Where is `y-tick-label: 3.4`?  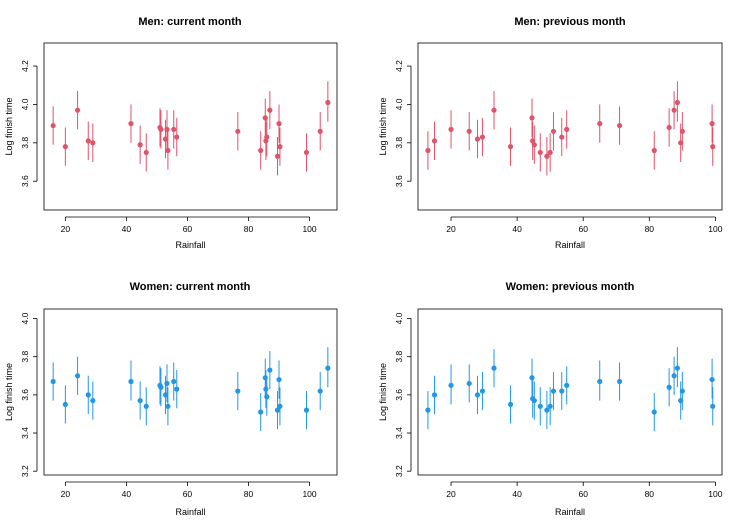
y-tick-label: 3.4 is located at coordinates (399, 433).